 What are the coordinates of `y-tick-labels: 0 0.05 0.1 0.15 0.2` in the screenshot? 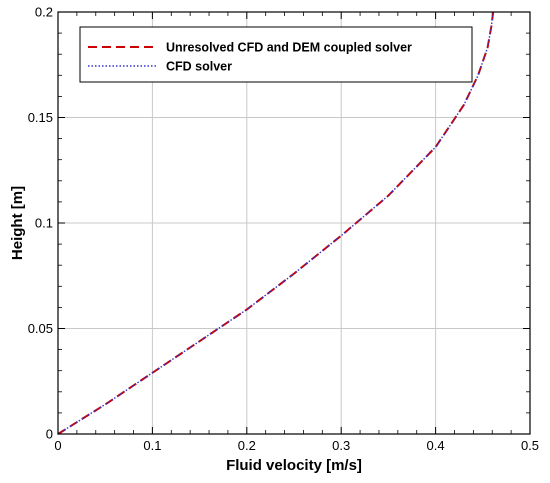 It's located at (40, 223).